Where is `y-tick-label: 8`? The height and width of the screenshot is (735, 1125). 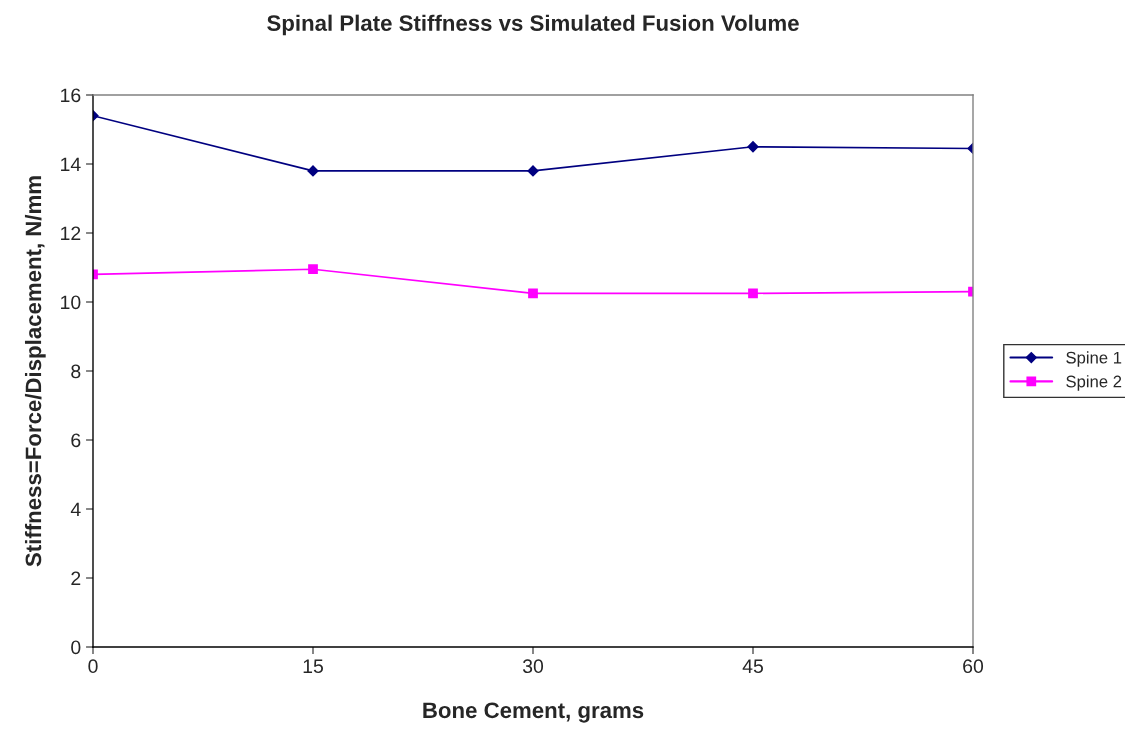
y-tick-label: 8 is located at coordinates (76, 371).